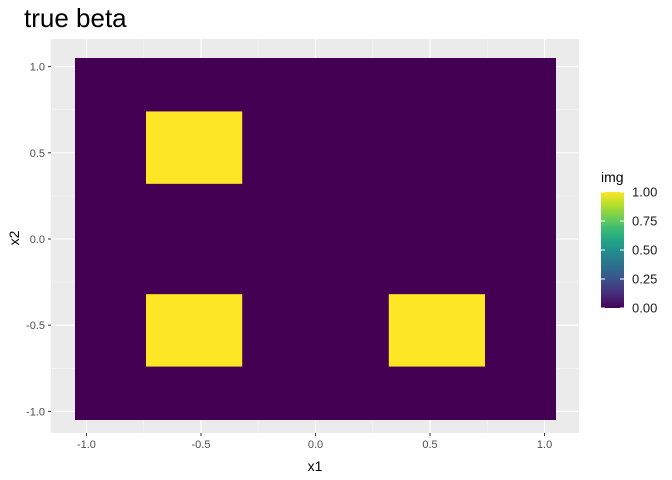 The width and height of the screenshot is (672, 480). Describe the element at coordinates (644, 192) in the screenshot. I see `legend-tick-label: 1.00` at that location.